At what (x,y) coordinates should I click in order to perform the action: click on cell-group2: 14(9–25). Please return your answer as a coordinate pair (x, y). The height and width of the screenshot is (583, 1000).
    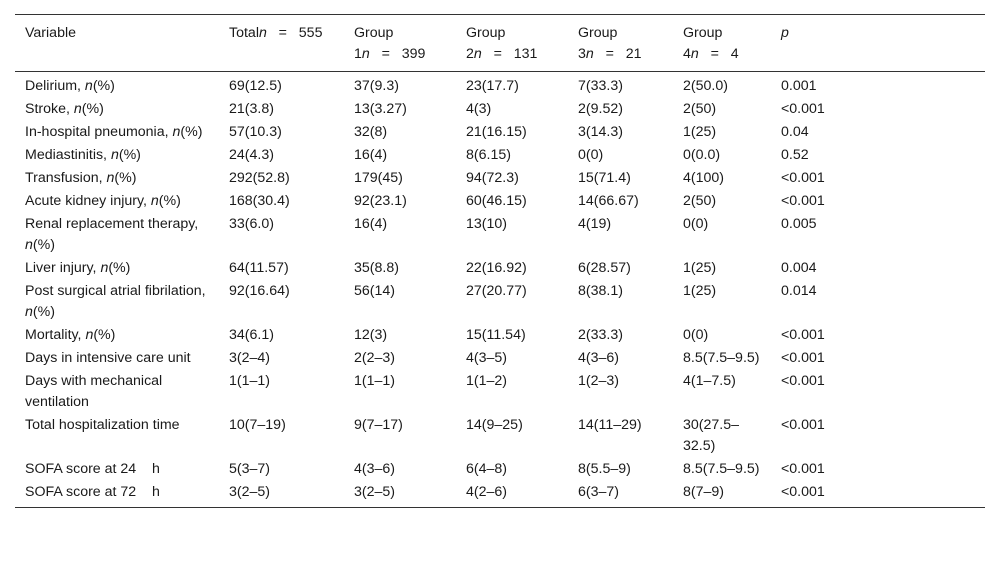
    Looking at the image, I should click on (494, 425).